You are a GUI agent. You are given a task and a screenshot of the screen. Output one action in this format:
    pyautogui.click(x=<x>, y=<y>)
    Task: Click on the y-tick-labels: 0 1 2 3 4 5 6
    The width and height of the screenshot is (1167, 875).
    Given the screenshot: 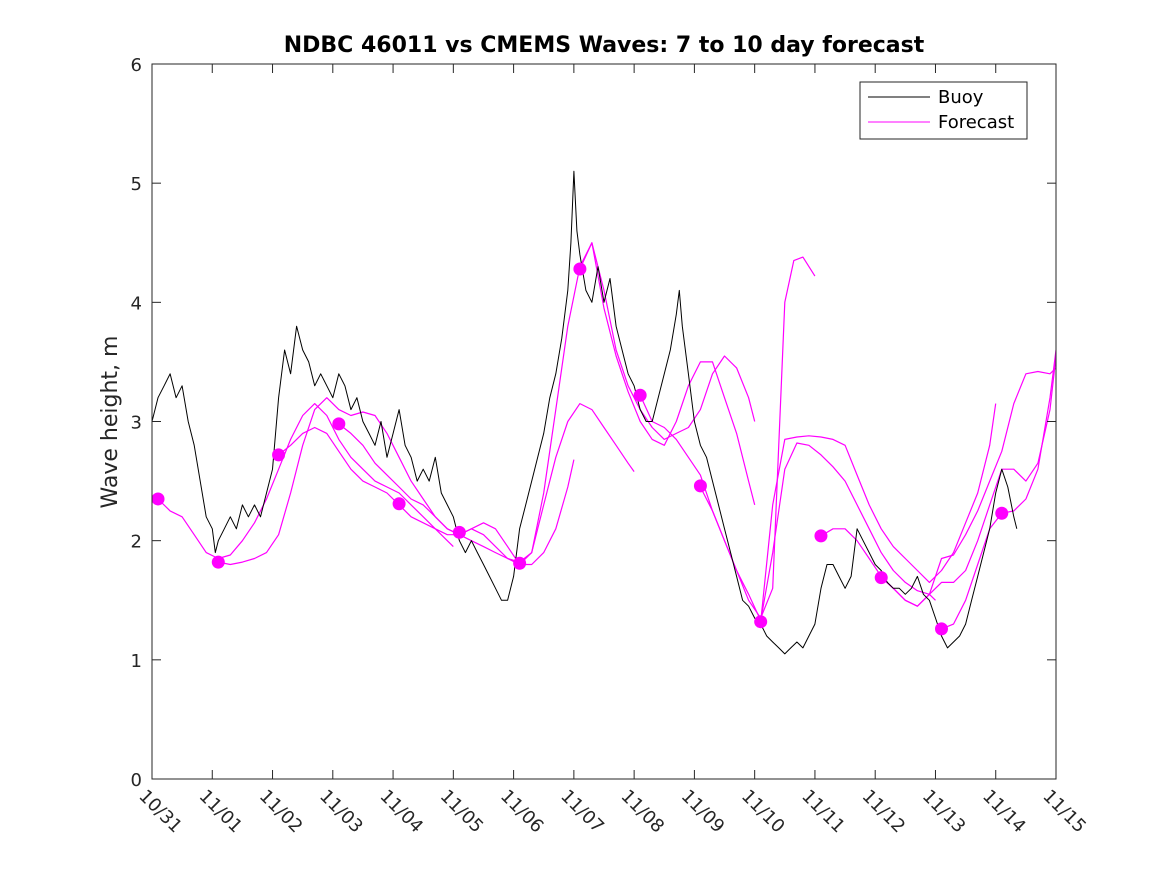 What is the action you would take?
    pyautogui.click(x=136, y=423)
    